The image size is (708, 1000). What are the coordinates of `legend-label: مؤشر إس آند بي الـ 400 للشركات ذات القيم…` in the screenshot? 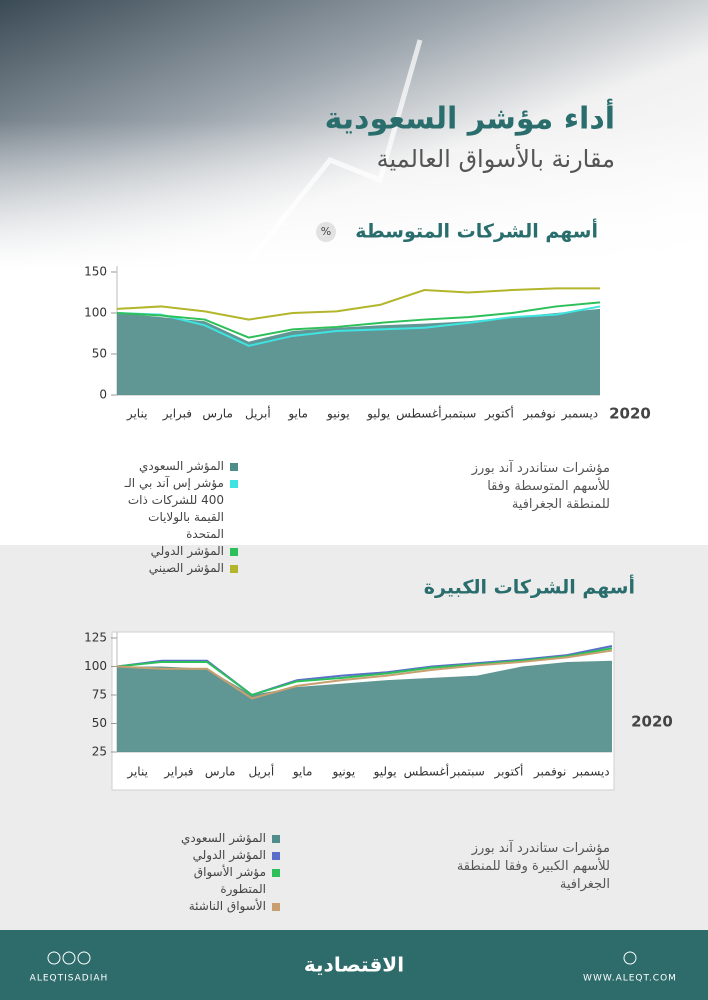 It's located at (174, 508).